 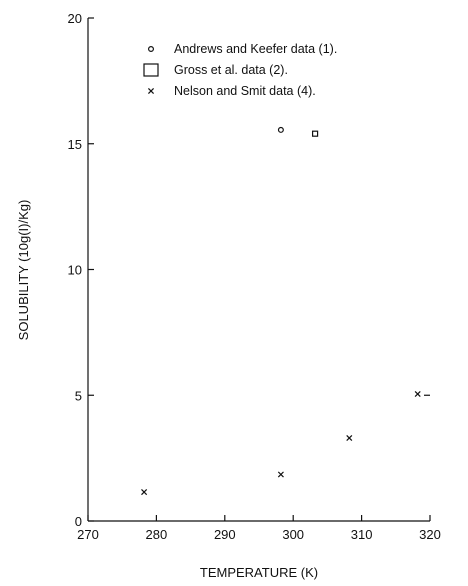 I want to click on legend-label: Nelson and Smit data (4)., so click(x=245, y=91).